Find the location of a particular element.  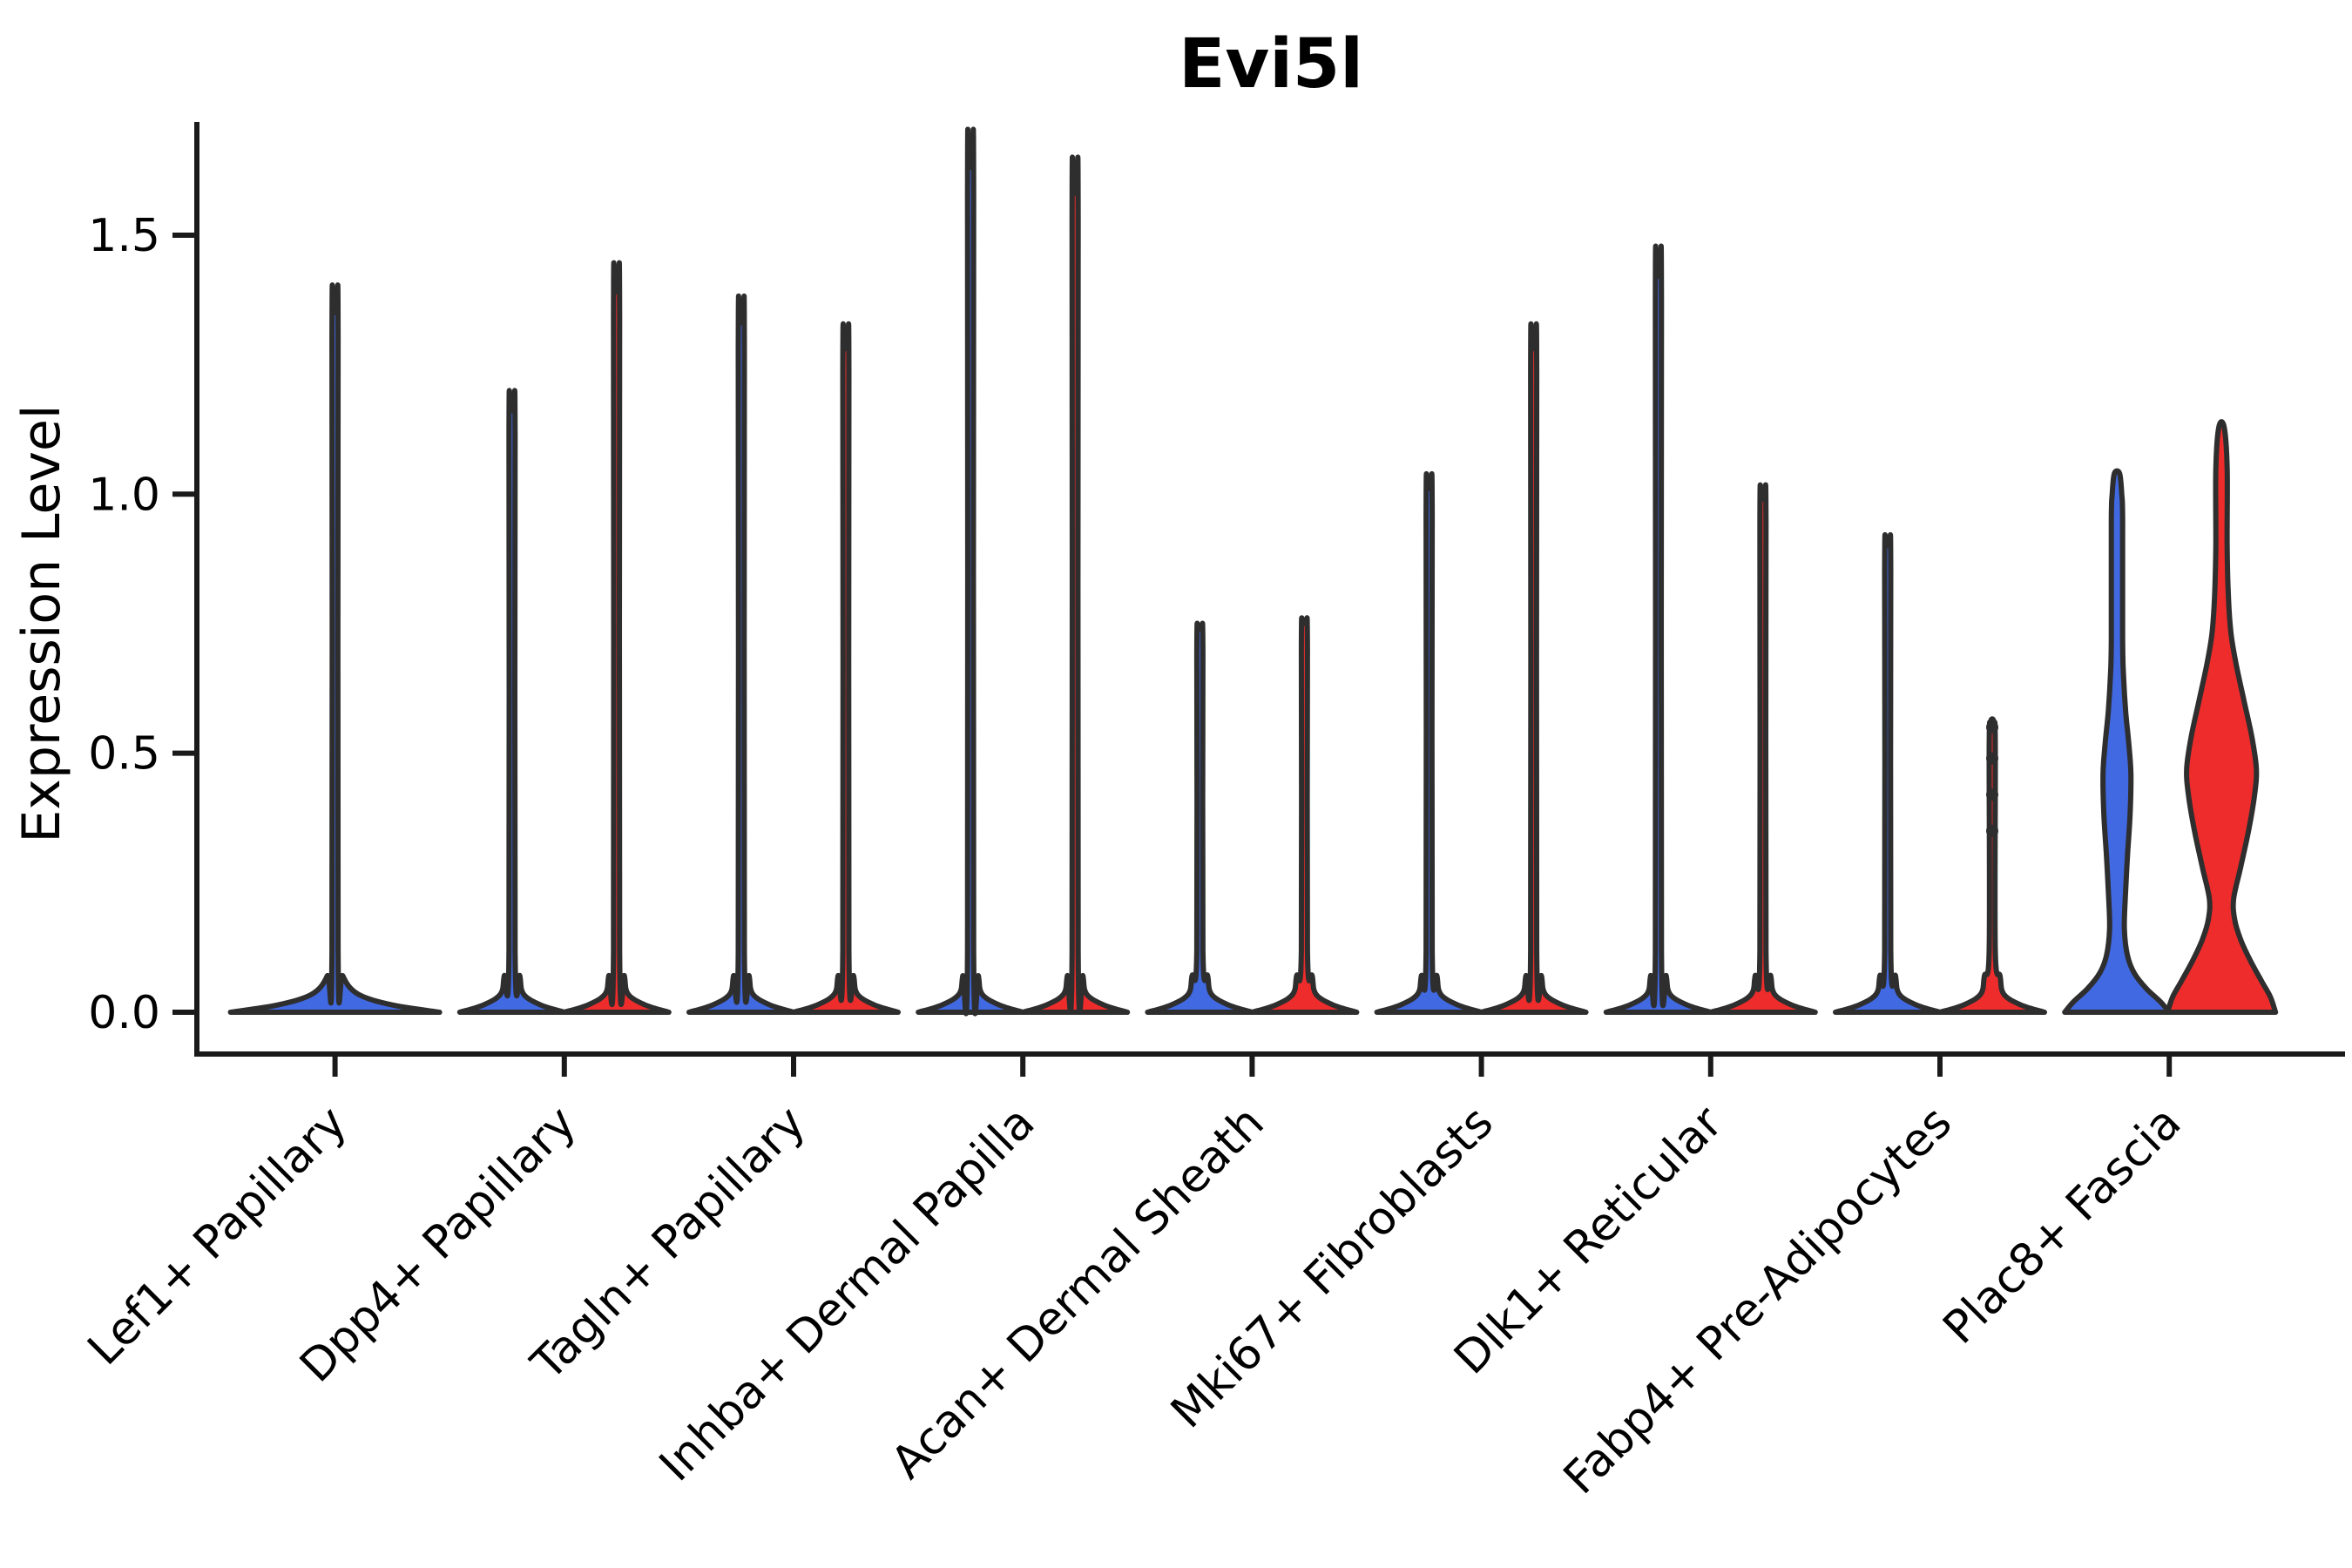

y-tick-label: 0.5 is located at coordinates (124, 754).